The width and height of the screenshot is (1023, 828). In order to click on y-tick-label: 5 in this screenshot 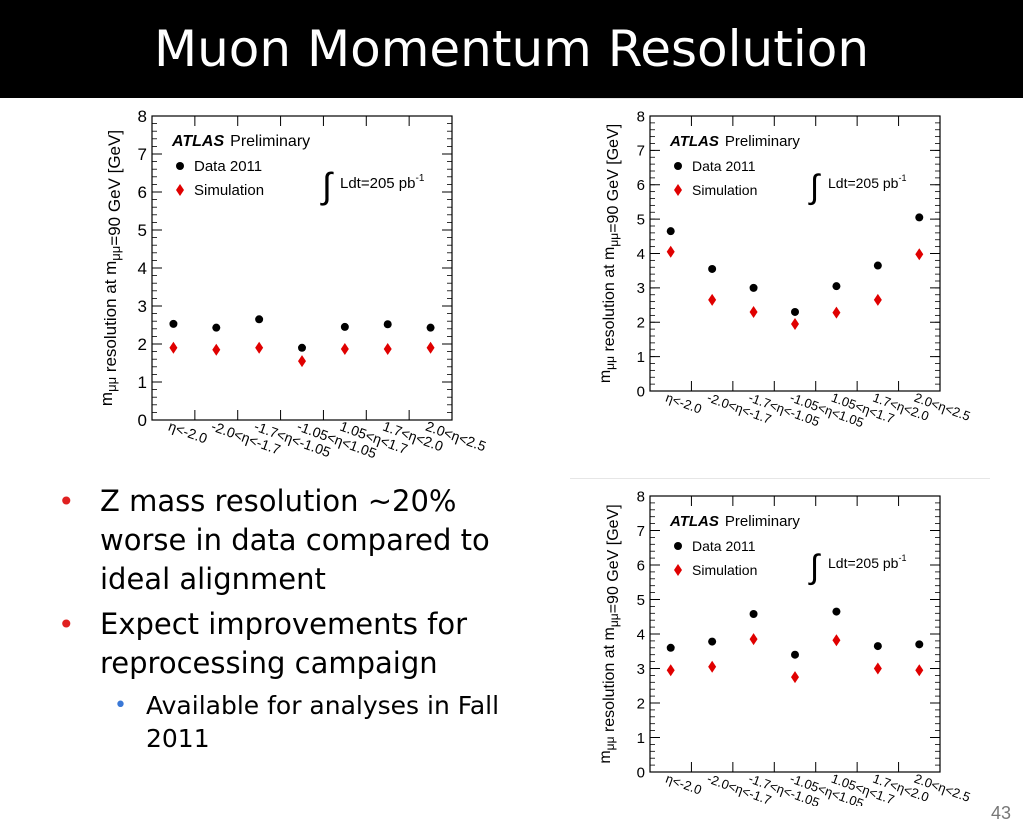, I will do `click(641, 600)`.